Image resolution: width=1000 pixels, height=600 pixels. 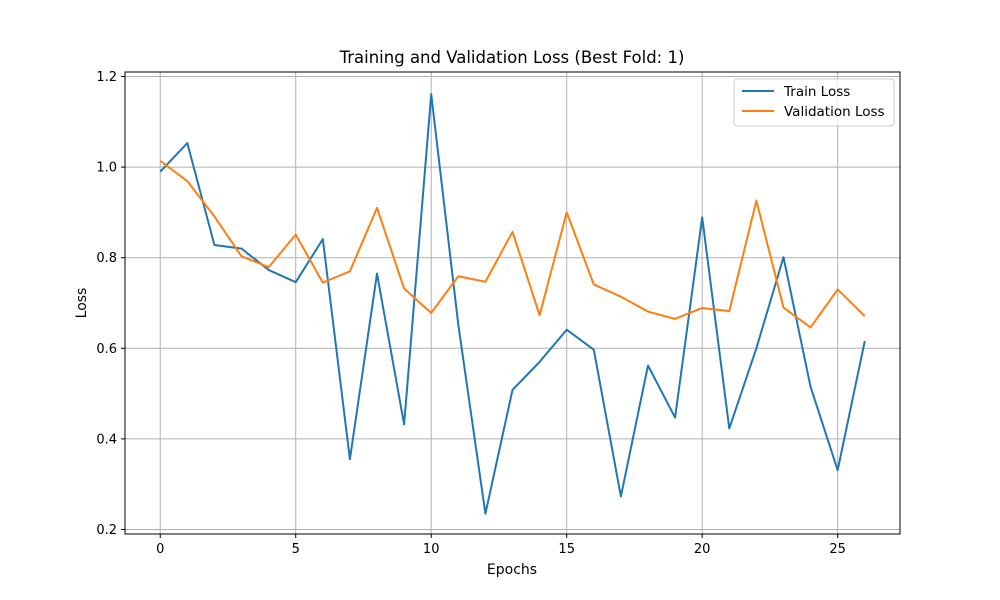 I want to click on legend: Train Loss Validation Loss, so click(x=814, y=102).